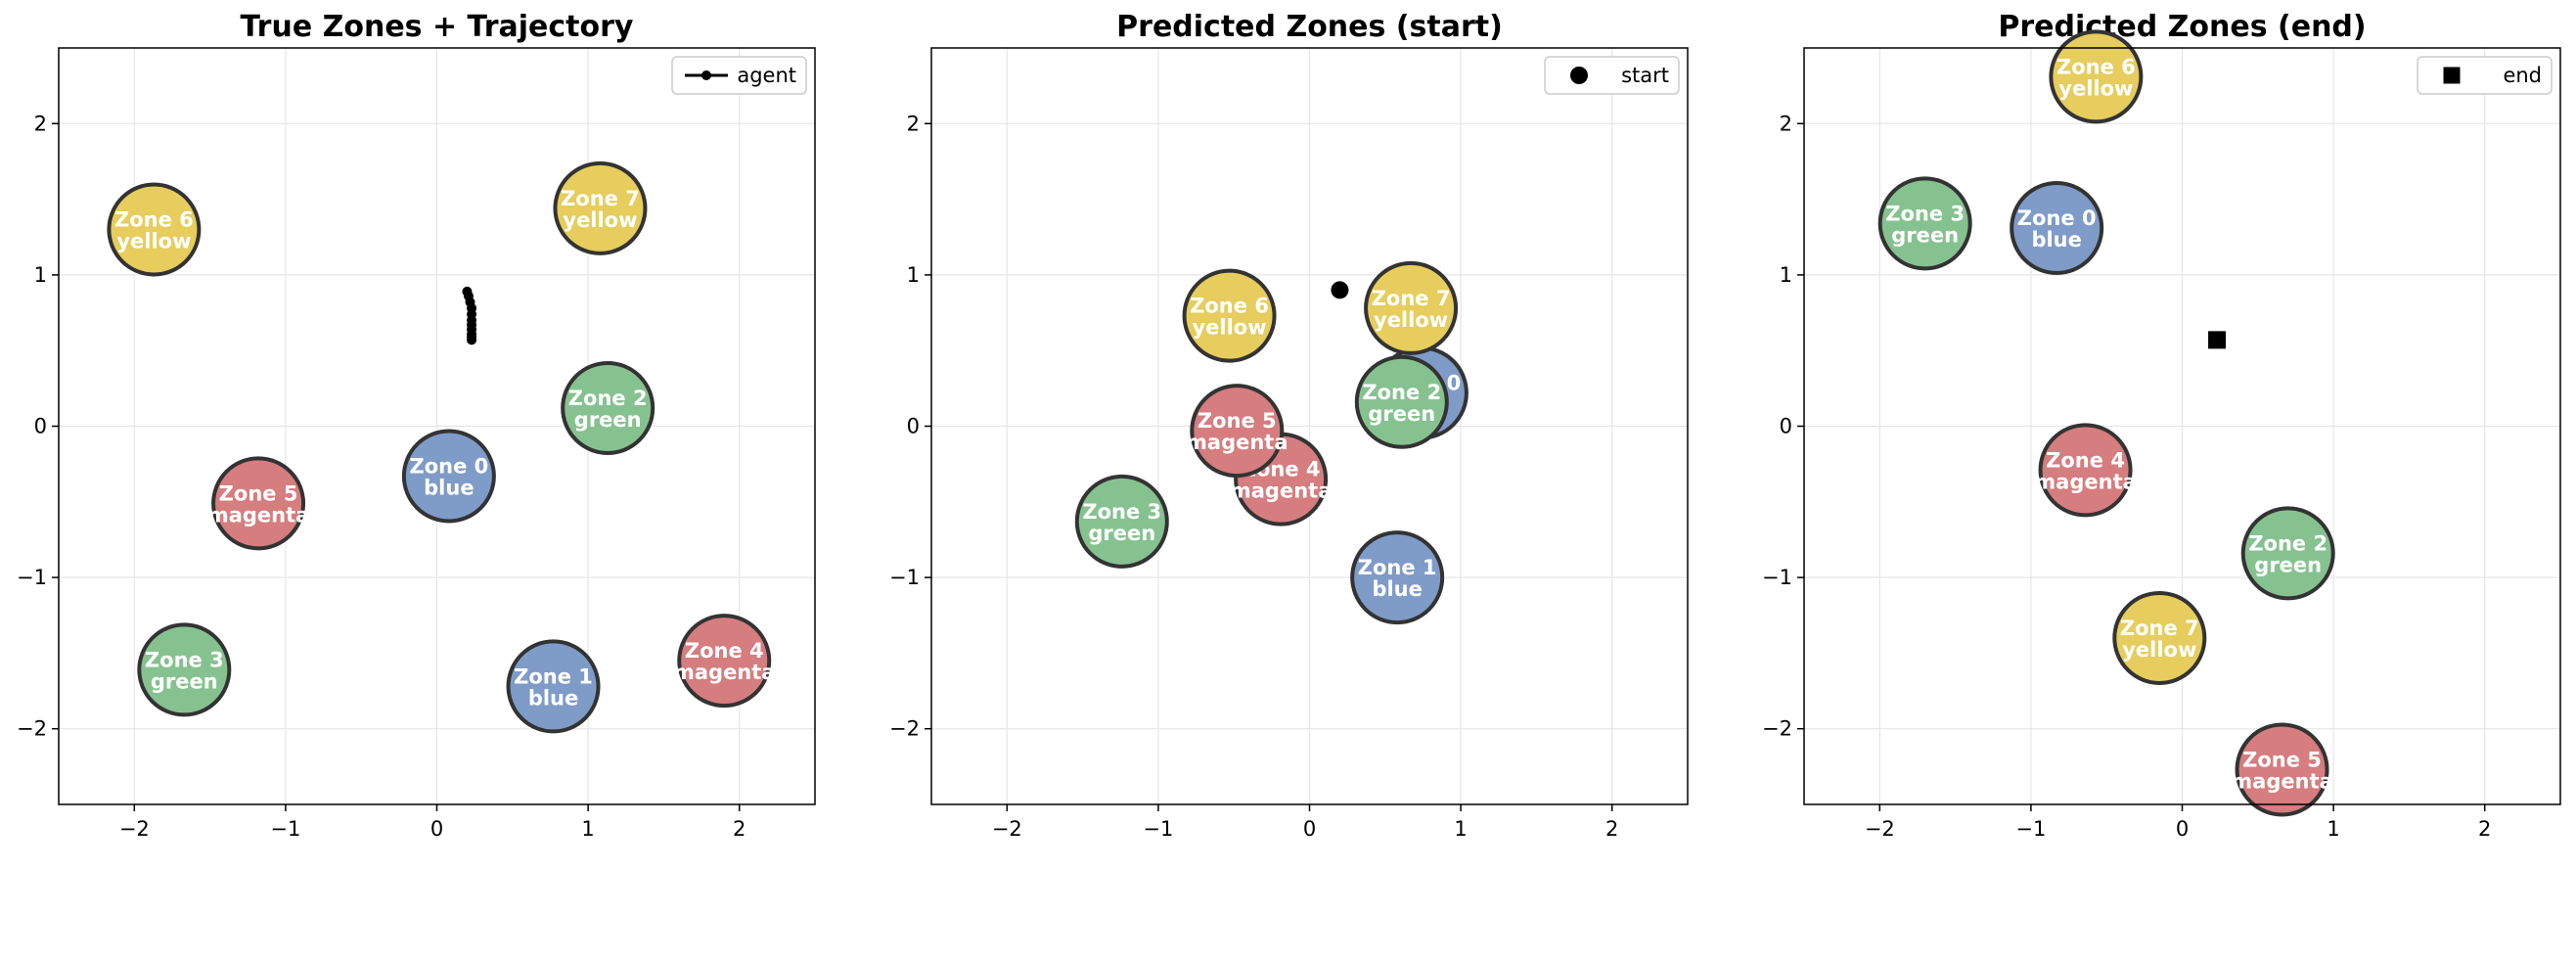 The image size is (2576, 961). I want to click on zone-name-label: Zone 0, so click(448, 467).